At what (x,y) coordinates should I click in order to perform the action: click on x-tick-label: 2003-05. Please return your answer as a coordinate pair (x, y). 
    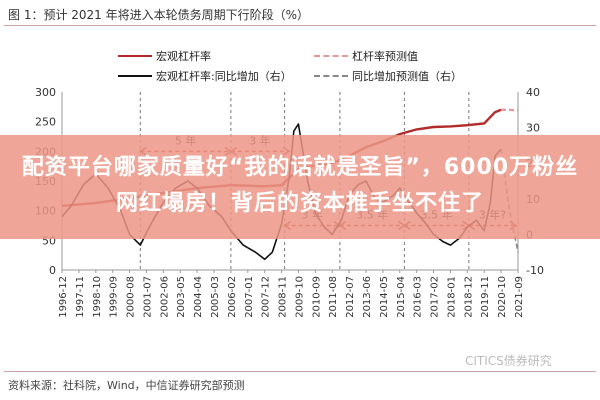
    Looking at the image, I should click on (181, 297).